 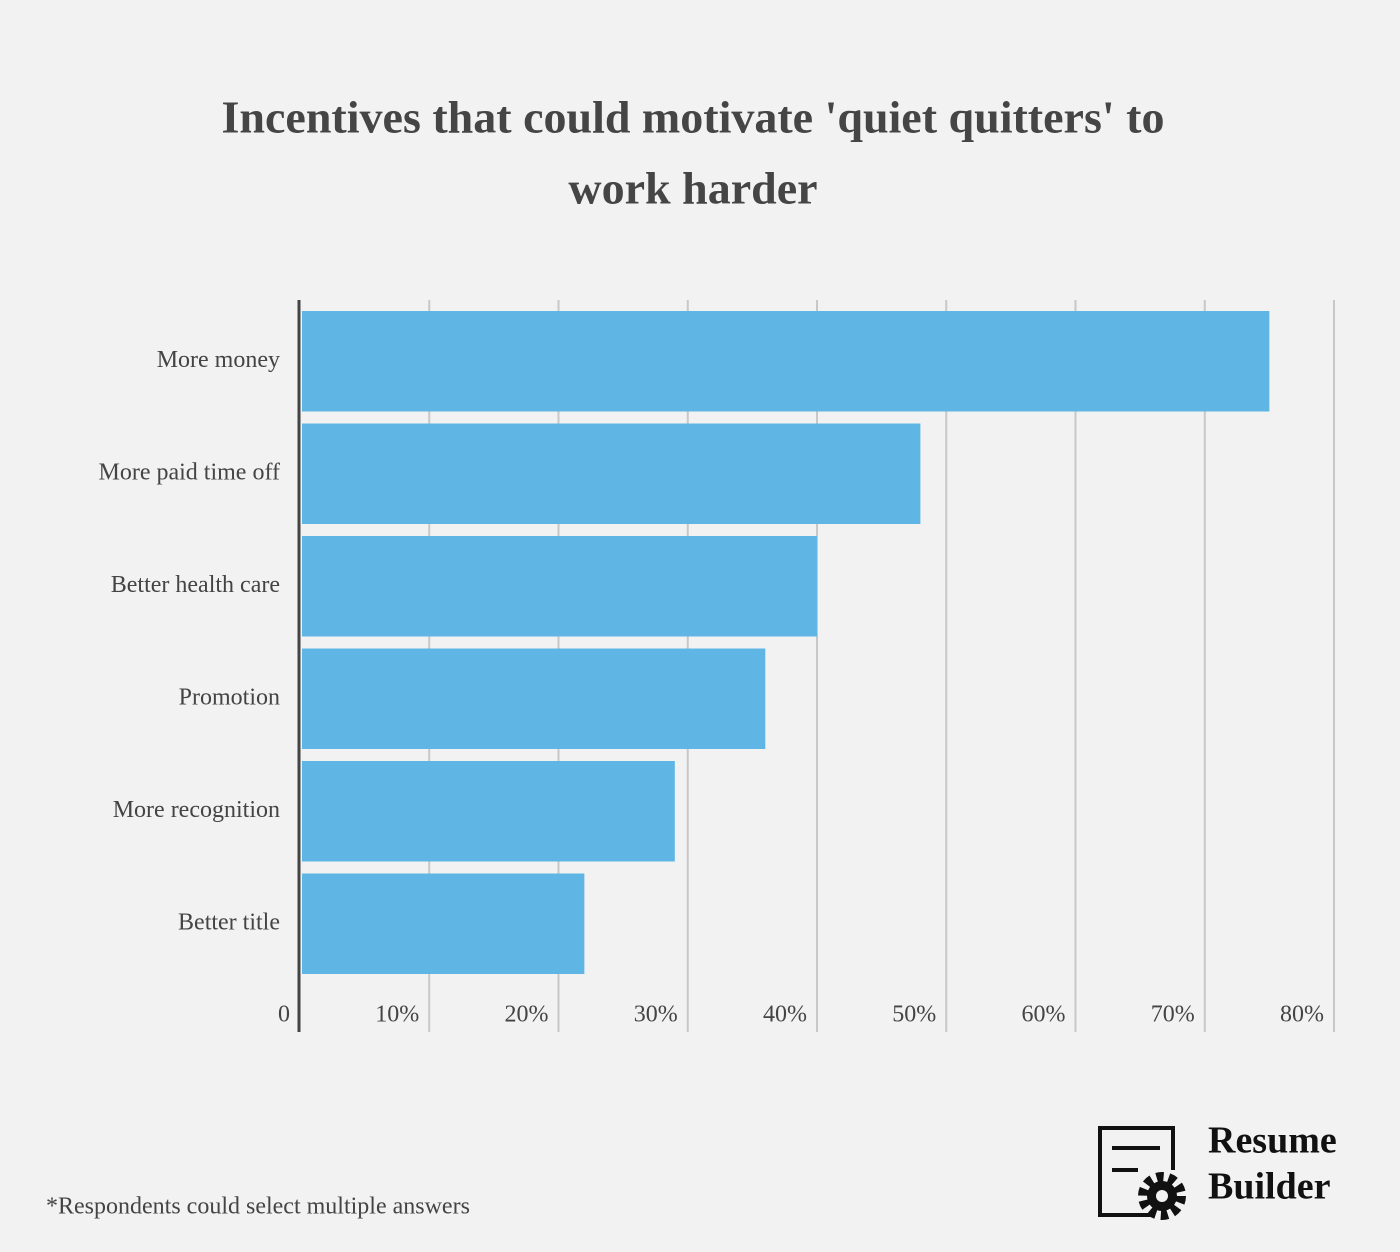 What do you see at coordinates (1272, 1141) in the screenshot?
I see `logo-text: Resume` at bounding box center [1272, 1141].